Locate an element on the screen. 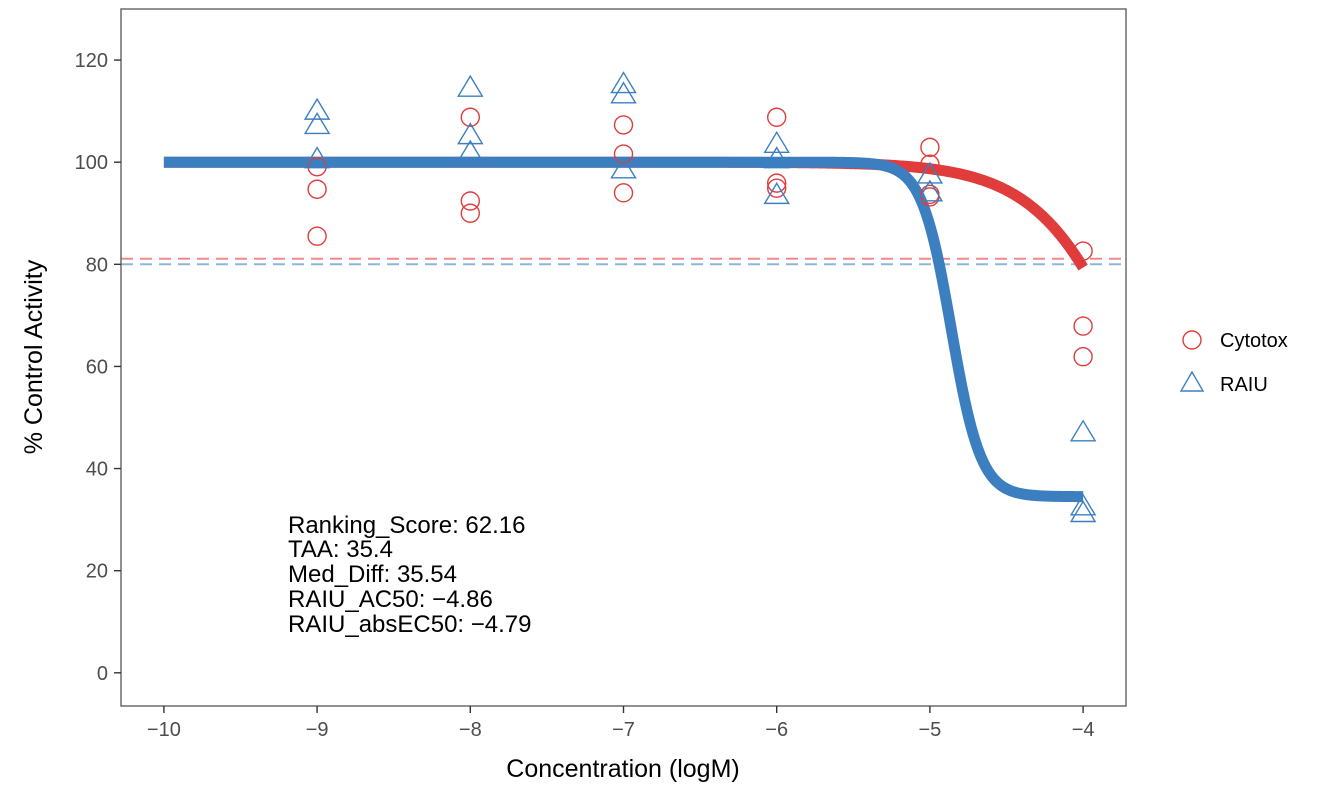 The image size is (1317, 786). x-axis: −10 −9 −8 −7 −6 −5 −4 is located at coordinates (621, 723).